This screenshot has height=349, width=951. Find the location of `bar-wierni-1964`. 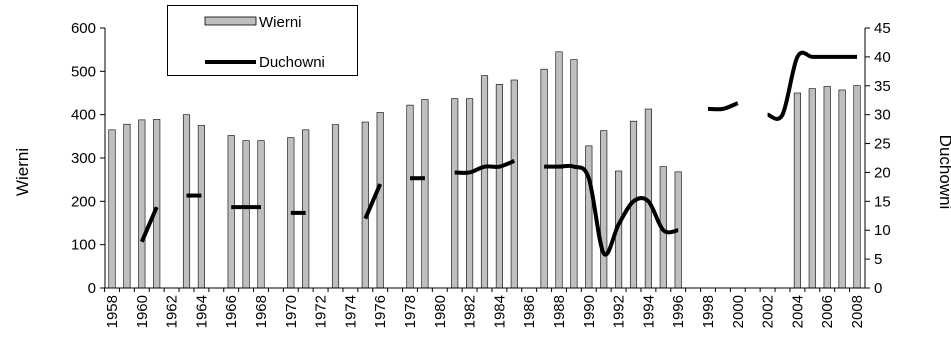

bar-wierni-1964 is located at coordinates (201, 207).